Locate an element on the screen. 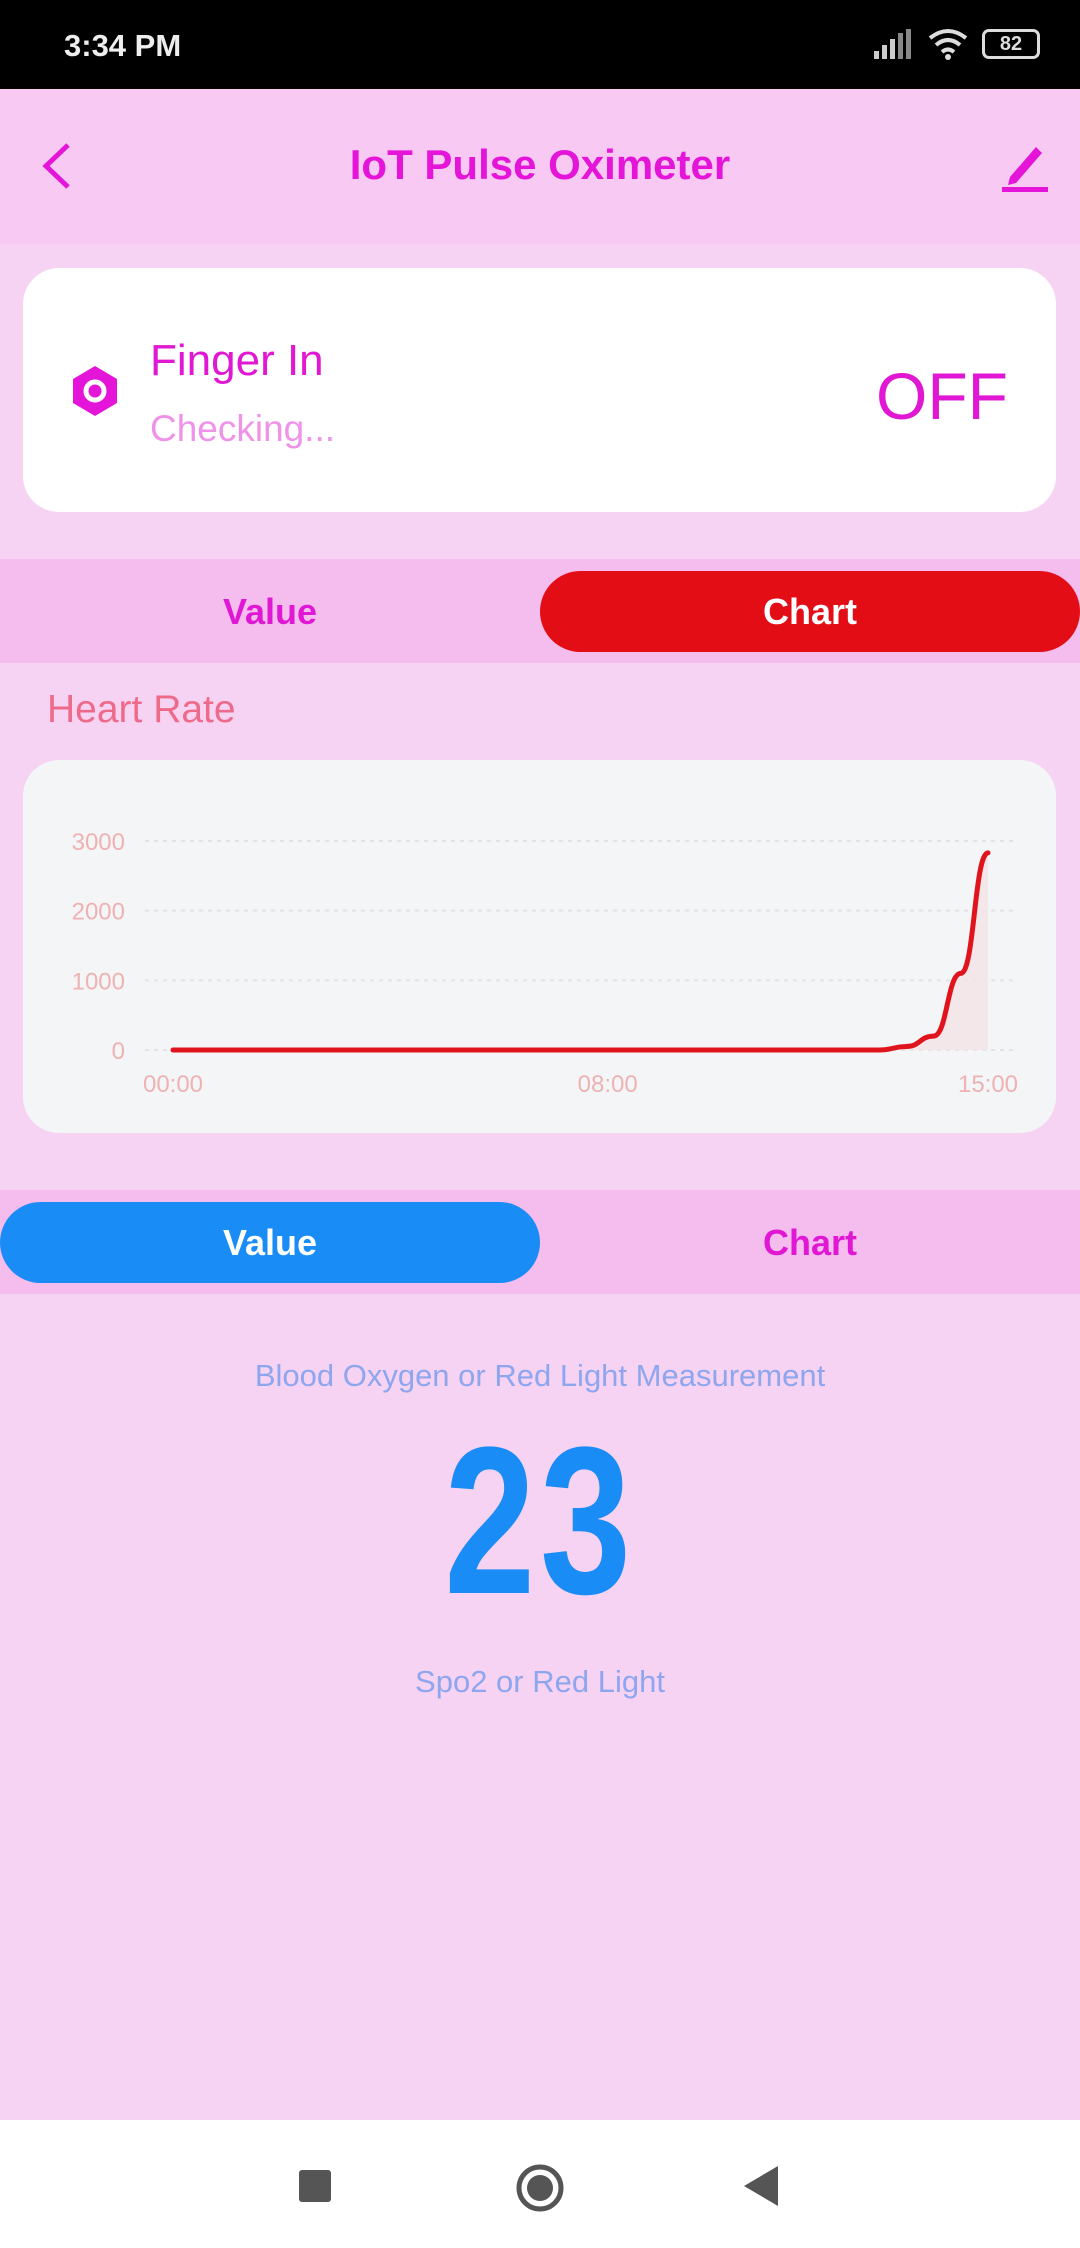  spo2-label: Blood Oxygen or Red Light Measurement is located at coordinates (540, 1375).